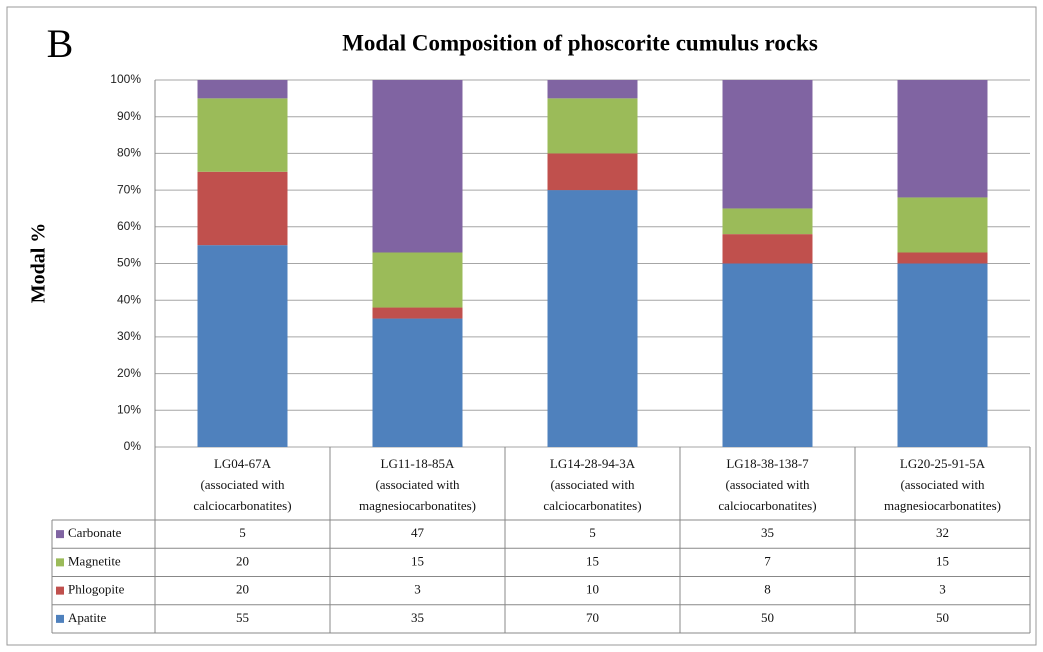 This screenshot has width=1043, height=652. I want to click on x-tick-label: LG11-18-85A, so click(418, 463).